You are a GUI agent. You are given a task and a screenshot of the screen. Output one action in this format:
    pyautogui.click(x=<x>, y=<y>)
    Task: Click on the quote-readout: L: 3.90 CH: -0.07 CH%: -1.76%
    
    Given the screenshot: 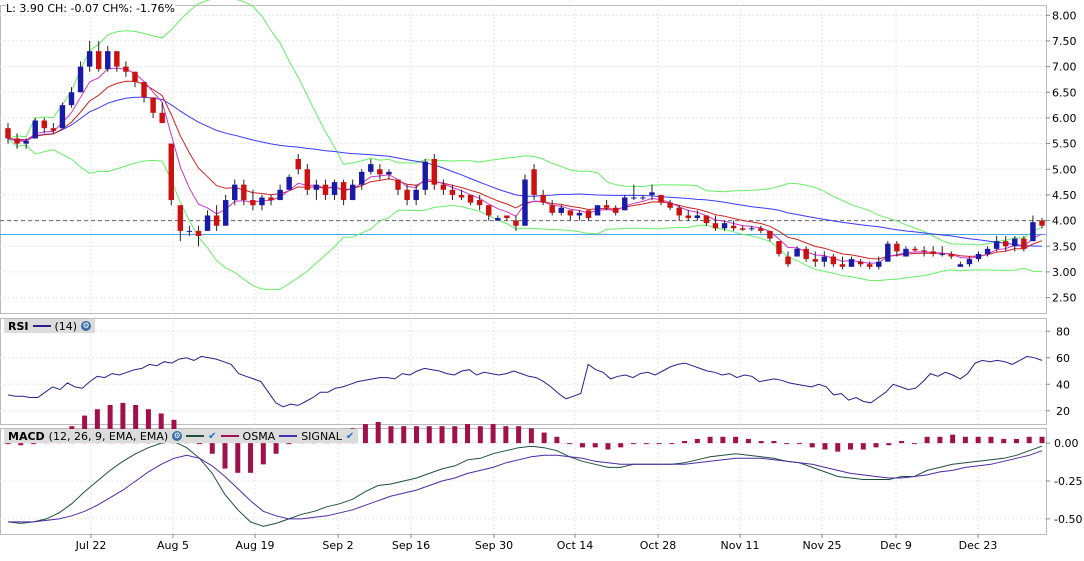 What is the action you would take?
    pyautogui.click(x=90, y=8)
    